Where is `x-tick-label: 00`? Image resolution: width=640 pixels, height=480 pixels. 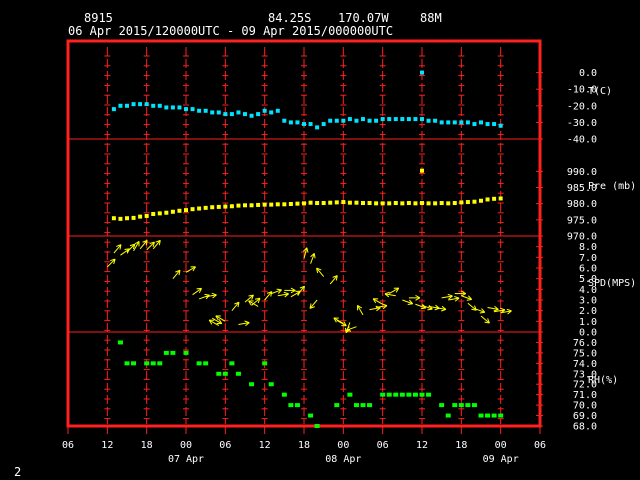 x-tick-label: 00 is located at coordinates (501, 445).